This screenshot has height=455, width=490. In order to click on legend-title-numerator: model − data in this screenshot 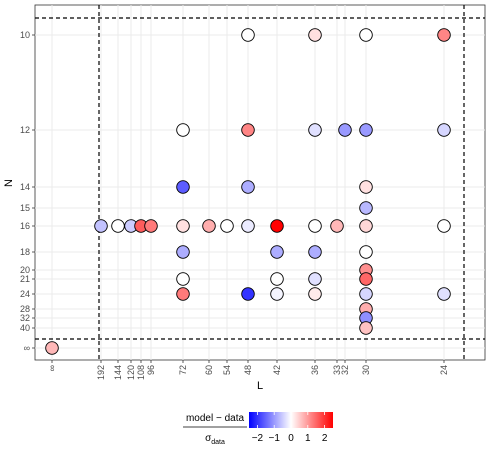, I will do `click(215, 418)`.